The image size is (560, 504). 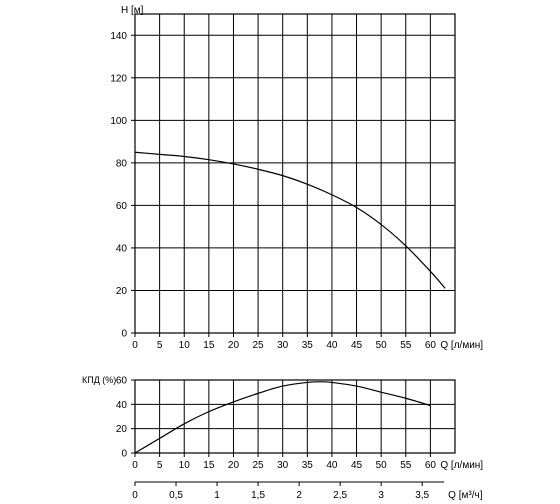 I want to click on plot-frame, so click(x=295, y=416).